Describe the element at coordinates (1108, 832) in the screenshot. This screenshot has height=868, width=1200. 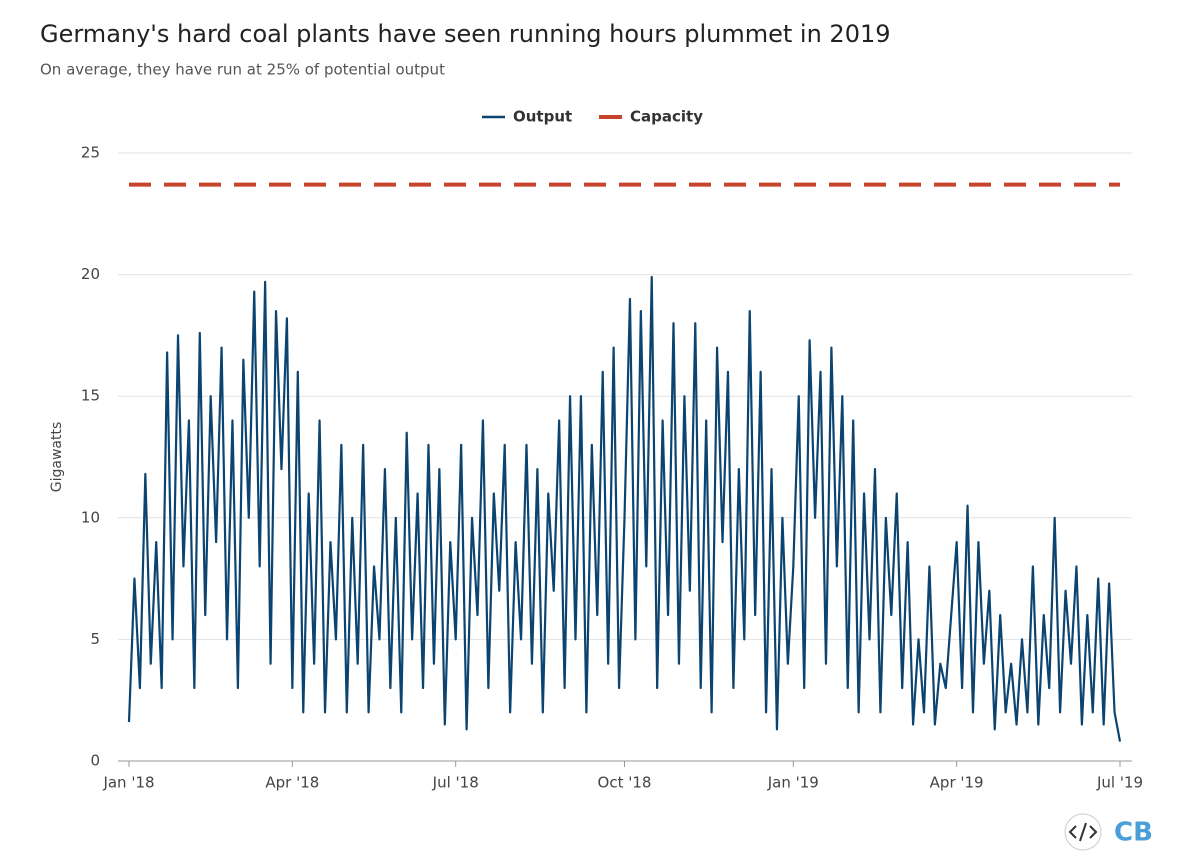
I see `logo-group: CB` at that location.